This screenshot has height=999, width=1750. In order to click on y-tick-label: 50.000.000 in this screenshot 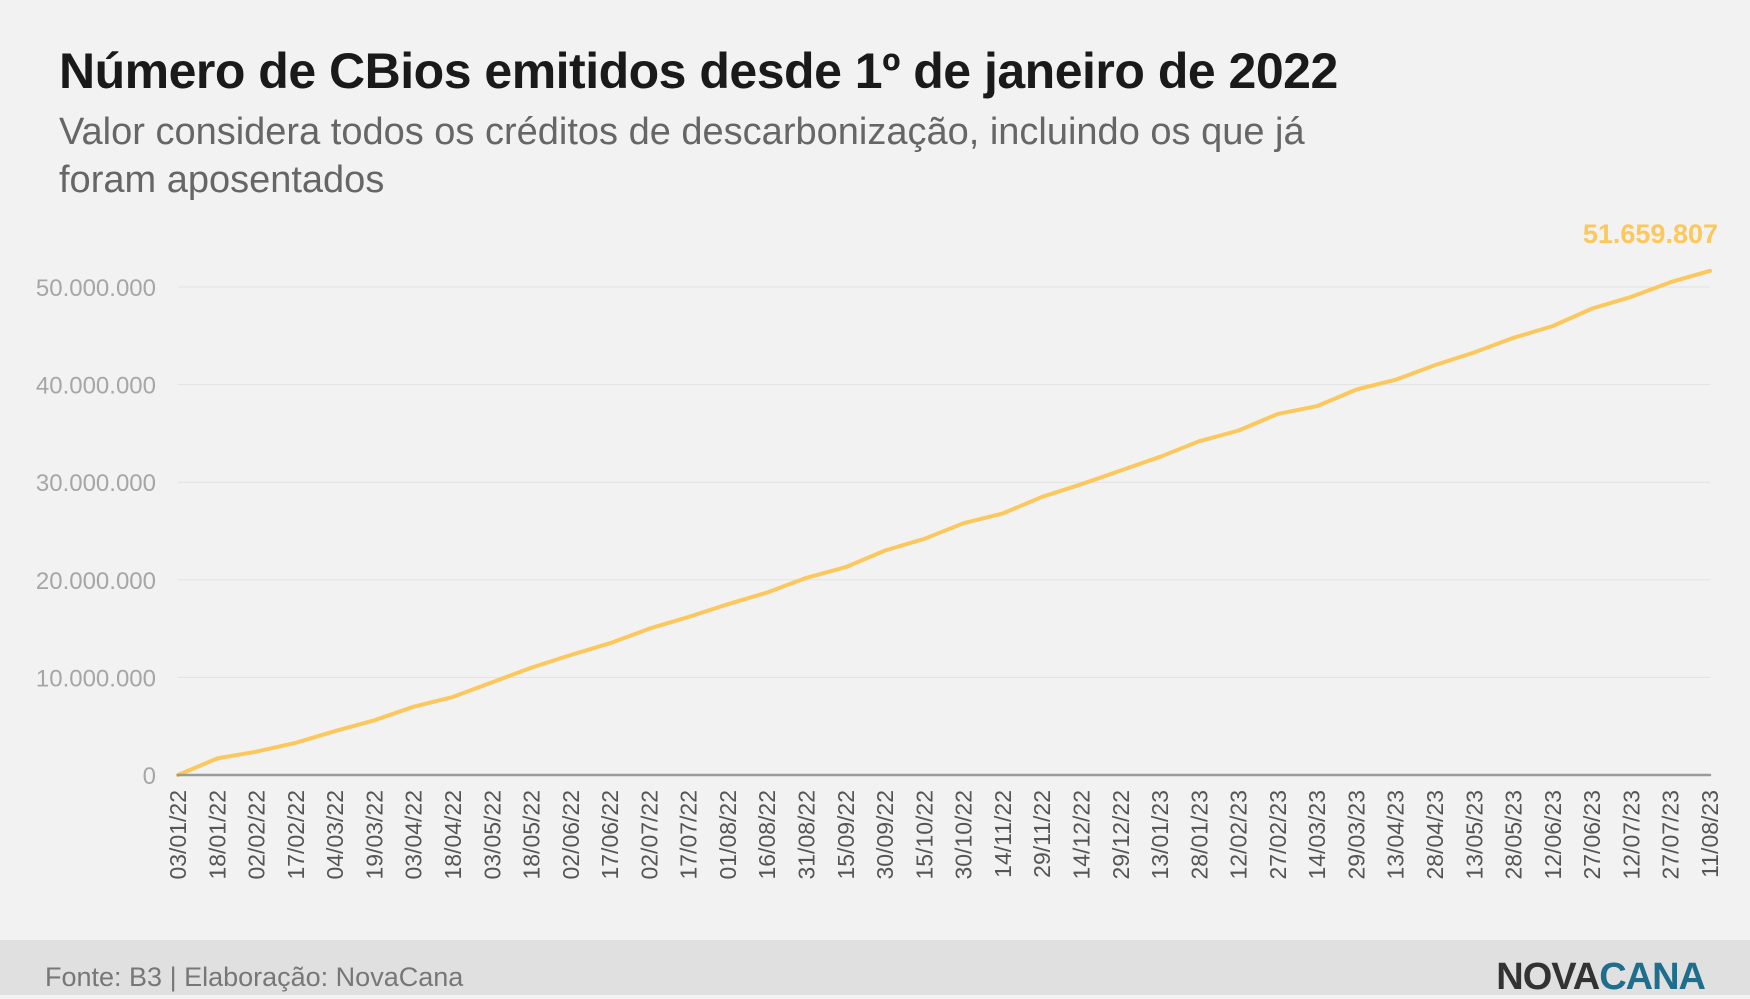, I will do `click(96, 288)`.